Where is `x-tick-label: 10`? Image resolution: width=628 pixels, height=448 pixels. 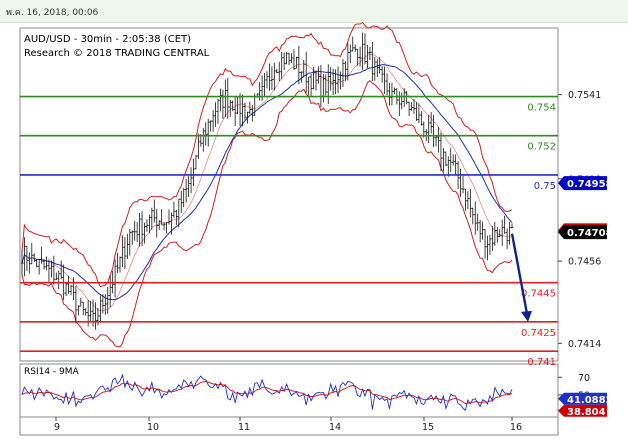
x-tick-label: 10 is located at coordinates (153, 427).